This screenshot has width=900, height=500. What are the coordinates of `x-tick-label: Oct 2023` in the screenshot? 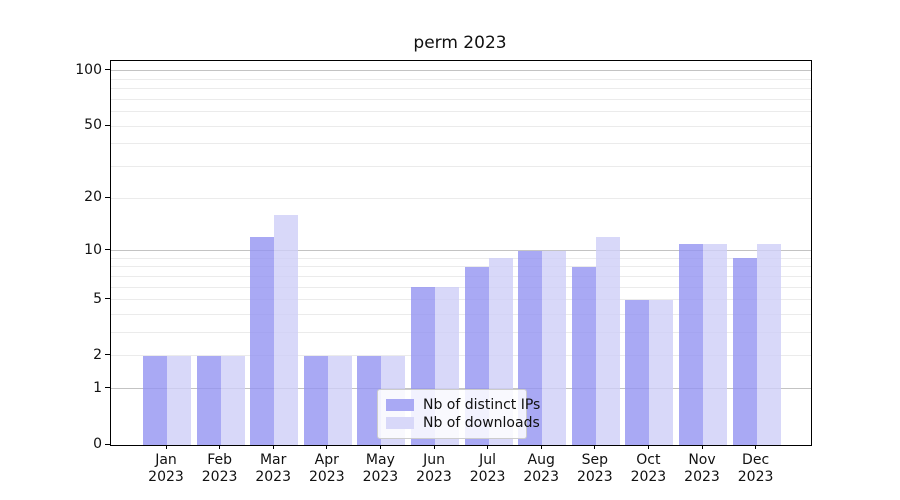 It's located at (648, 469).